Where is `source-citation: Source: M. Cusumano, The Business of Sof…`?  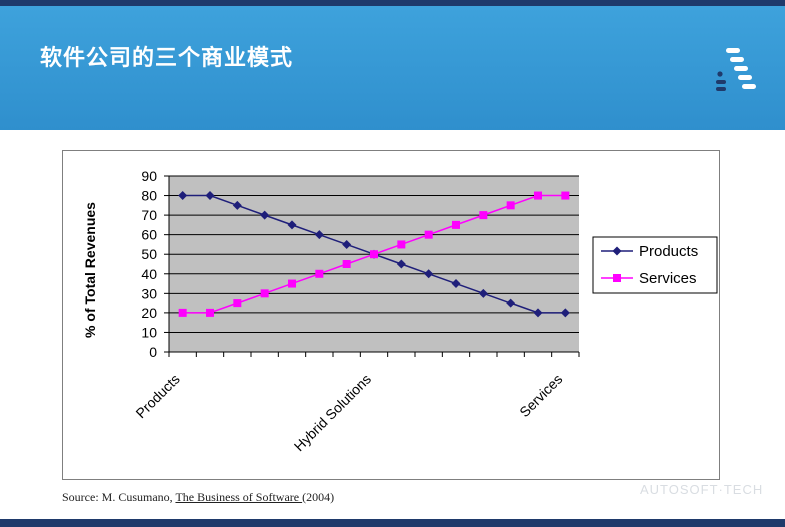
source-citation: Source: M. Cusumano, The Business of Sof… is located at coordinates (198, 497).